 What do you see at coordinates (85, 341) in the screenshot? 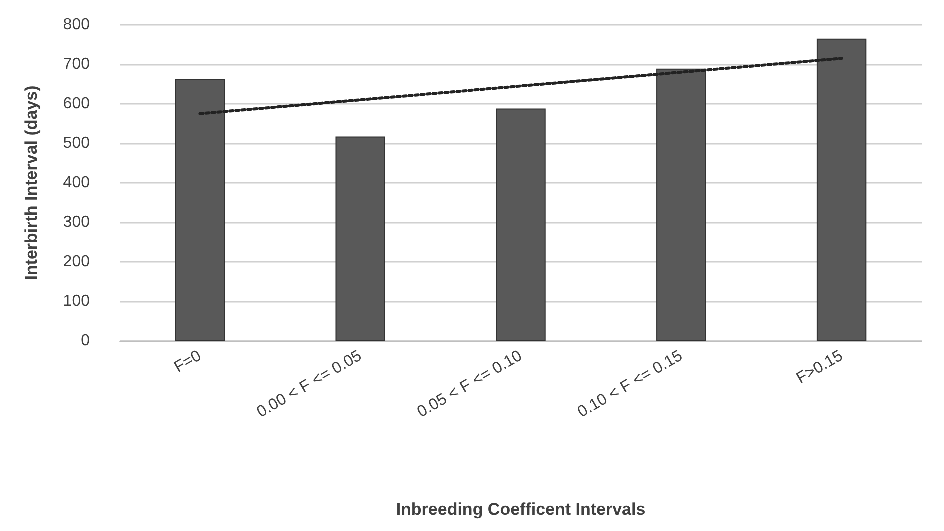
I see `y-tick-label: 0` at bounding box center [85, 341].